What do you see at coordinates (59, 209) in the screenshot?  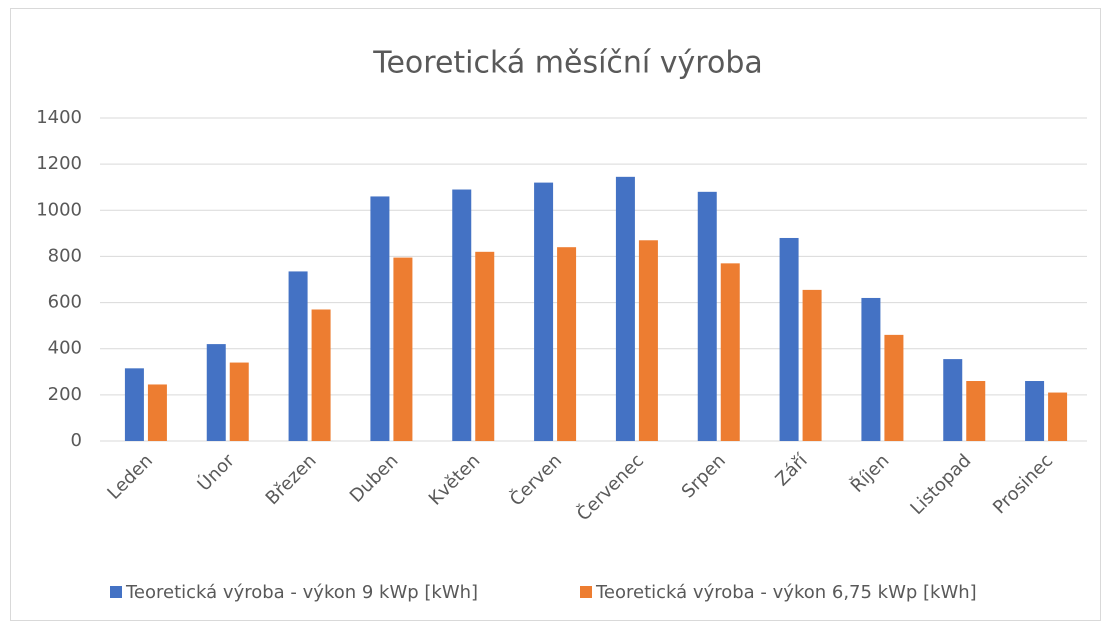 I see `y-tick-label: 1000` at bounding box center [59, 209].